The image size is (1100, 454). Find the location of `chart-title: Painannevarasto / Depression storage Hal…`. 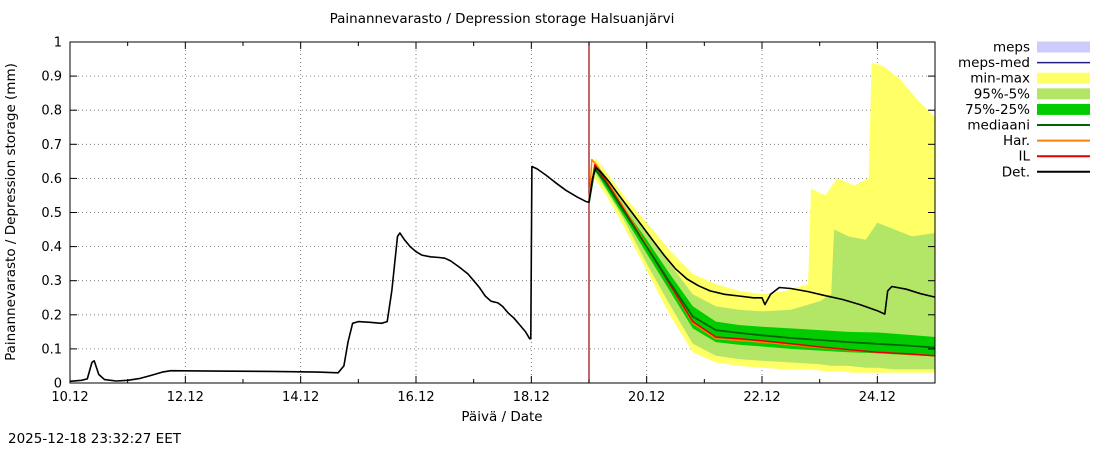

chart-title: Painannevarasto / Depression storage Hal… is located at coordinates (502, 19).